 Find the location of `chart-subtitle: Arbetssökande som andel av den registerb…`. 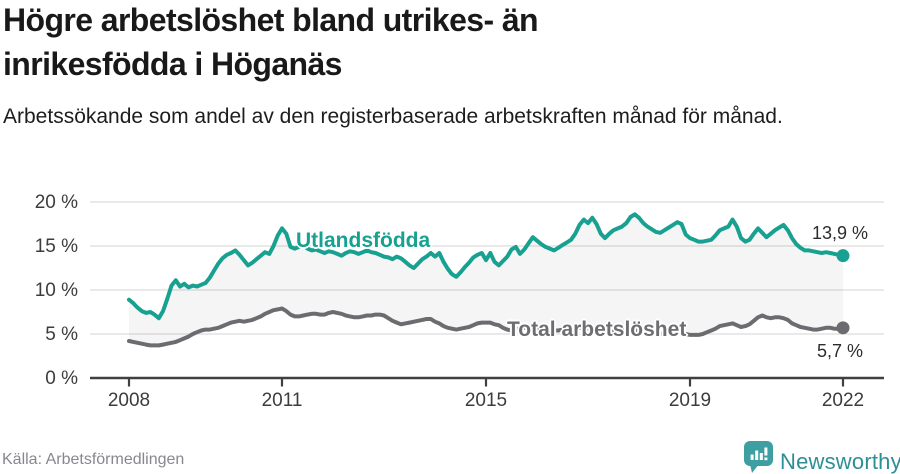

chart-subtitle: Arbetssökande som andel av den registerb… is located at coordinates (393, 116).